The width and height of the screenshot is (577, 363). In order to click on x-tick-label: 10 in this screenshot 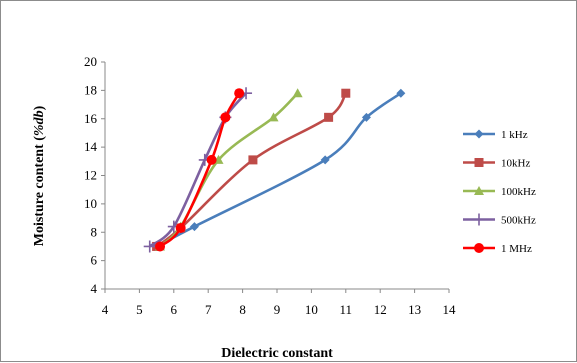, I will do `click(311, 309)`.